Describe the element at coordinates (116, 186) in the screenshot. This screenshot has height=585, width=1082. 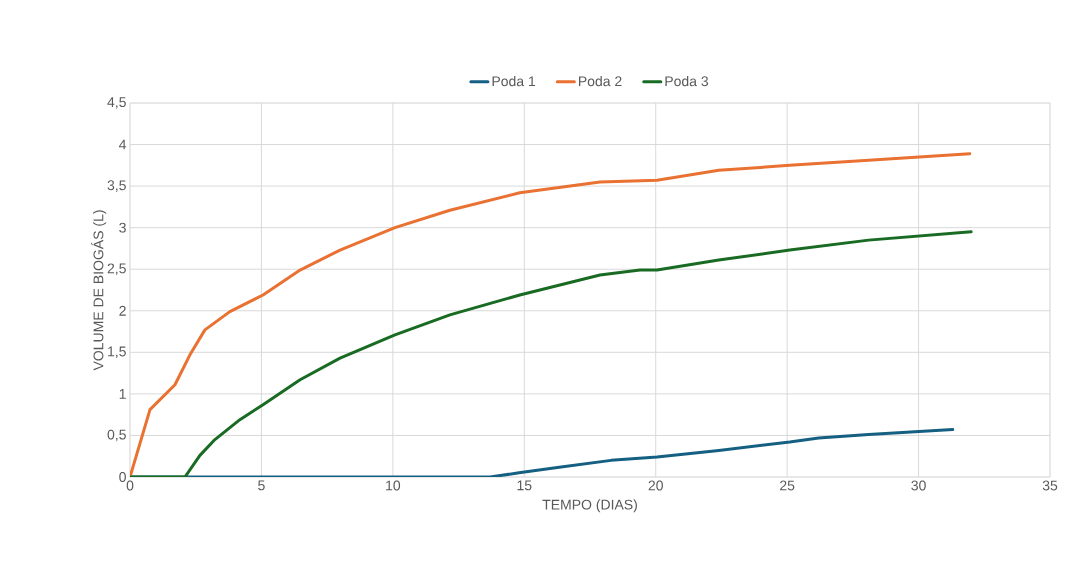
I see `y-tick-label: 3,5` at that location.